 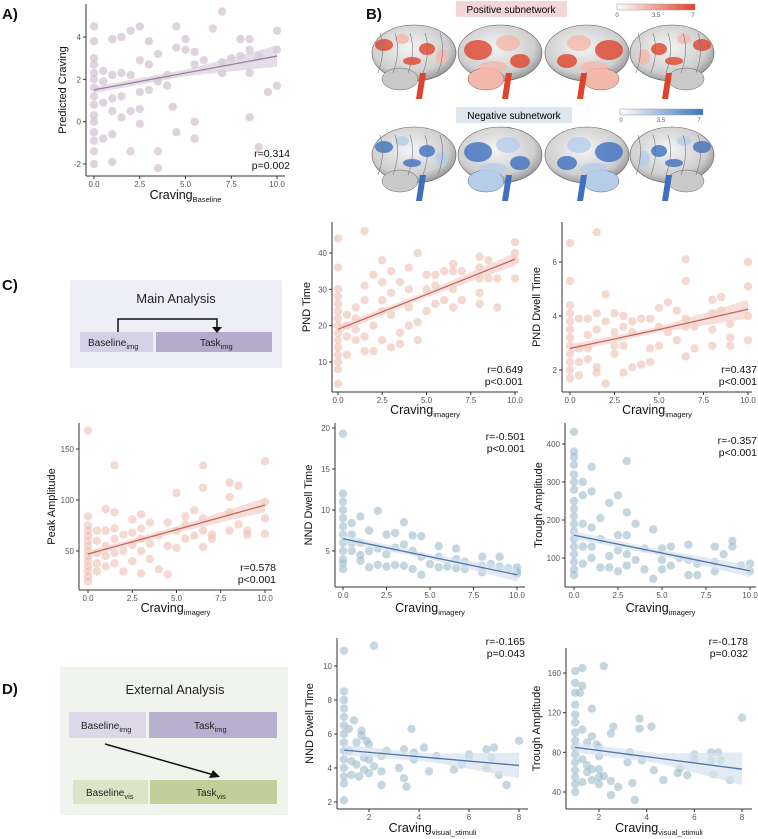 I want to click on x-tick-label: 6, so click(x=469, y=817).